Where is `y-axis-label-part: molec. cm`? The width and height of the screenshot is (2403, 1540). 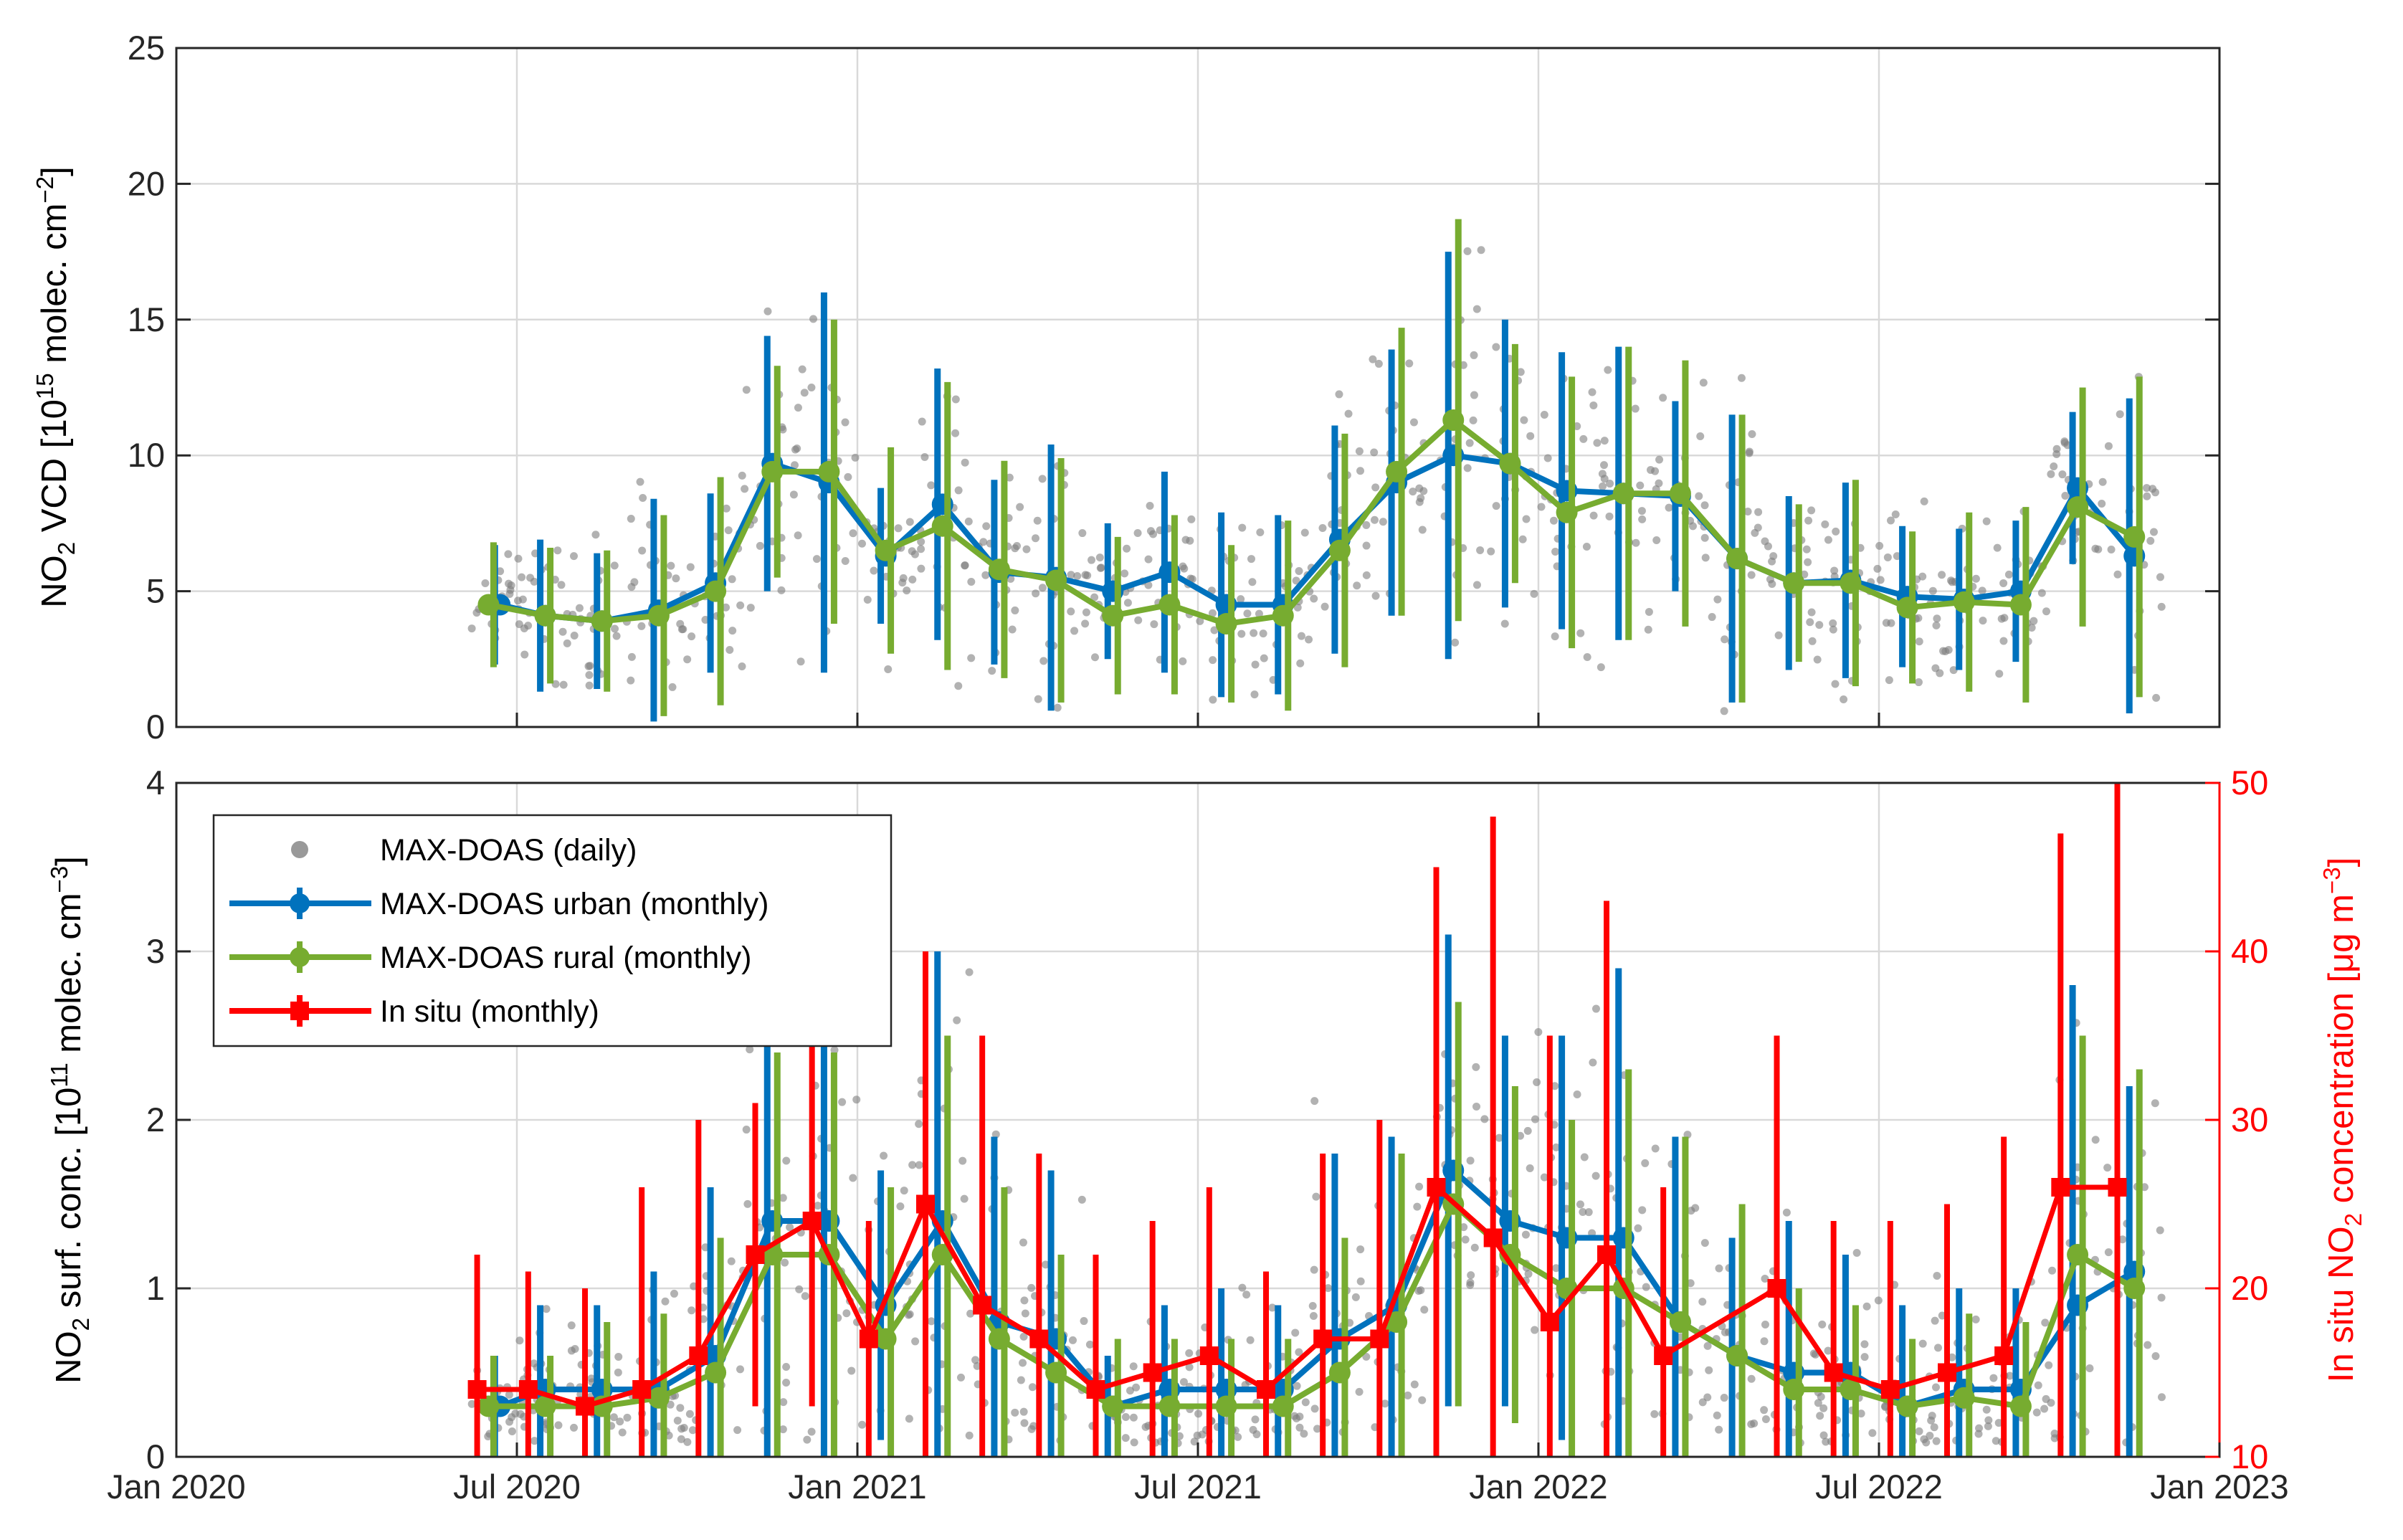 y-axis-label-part: molec. cm is located at coordinates (68, 978).